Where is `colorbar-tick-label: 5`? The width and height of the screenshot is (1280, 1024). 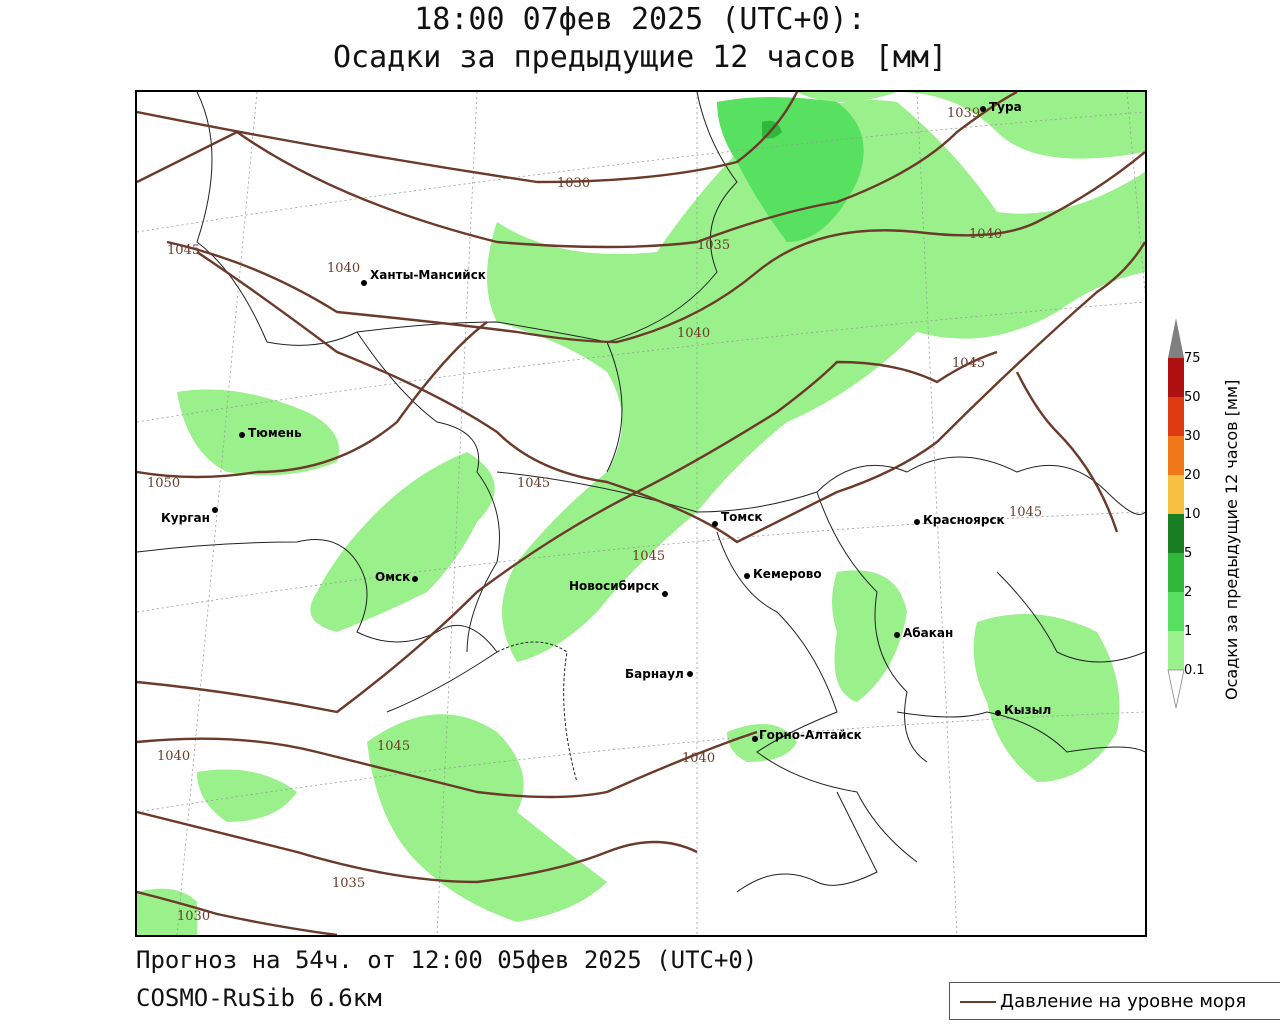
colorbar-tick-label: 5 is located at coordinates (1188, 553).